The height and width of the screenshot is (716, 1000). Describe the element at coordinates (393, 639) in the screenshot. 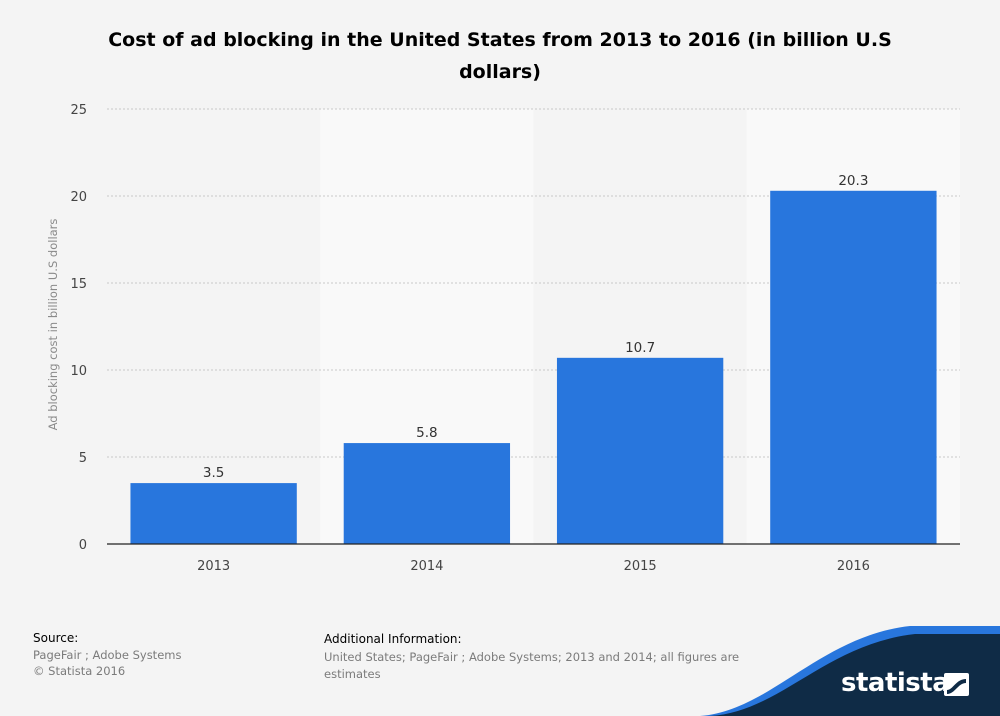

I see `additional-info-label: Additional Information:` at that location.